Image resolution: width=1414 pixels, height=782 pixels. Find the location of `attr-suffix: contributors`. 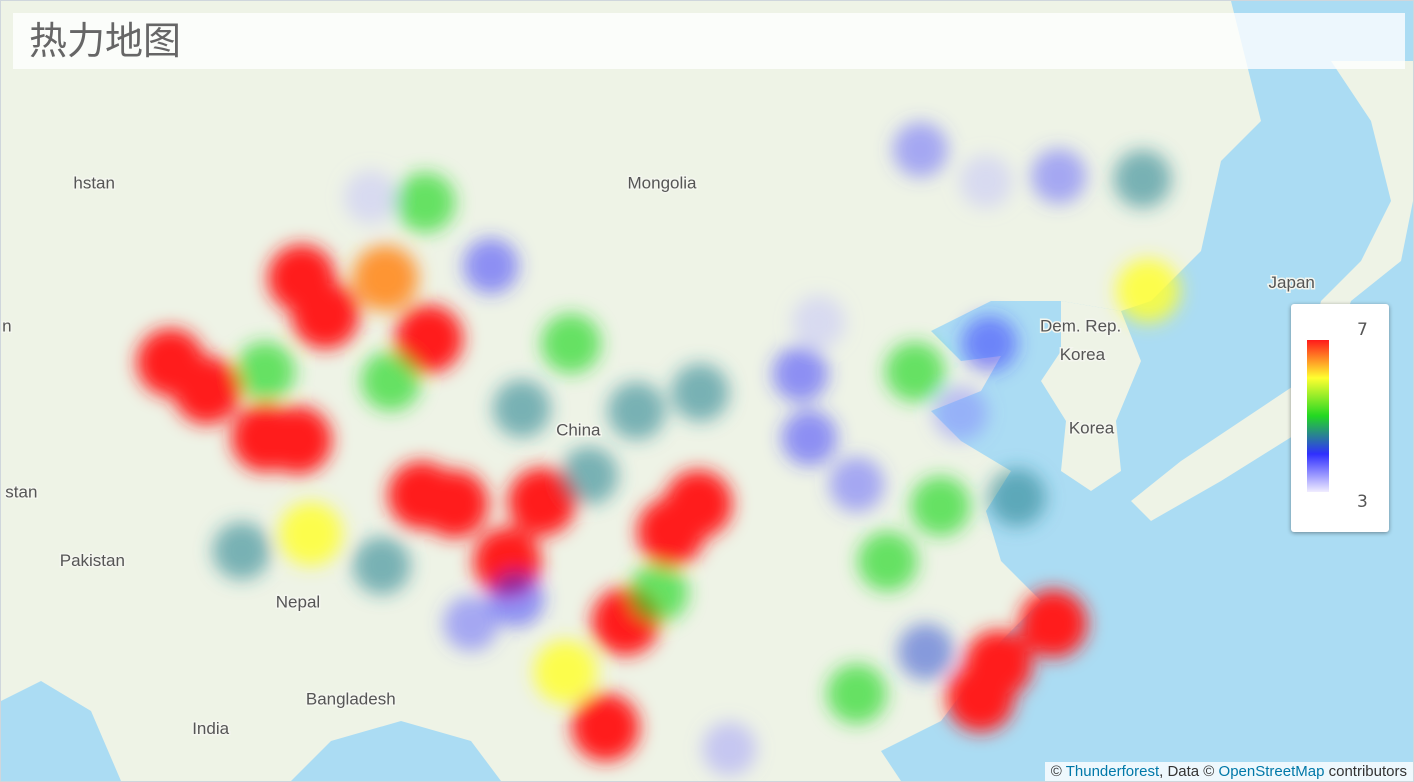

attr-suffix: contributors is located at coordinates (1365, 771).